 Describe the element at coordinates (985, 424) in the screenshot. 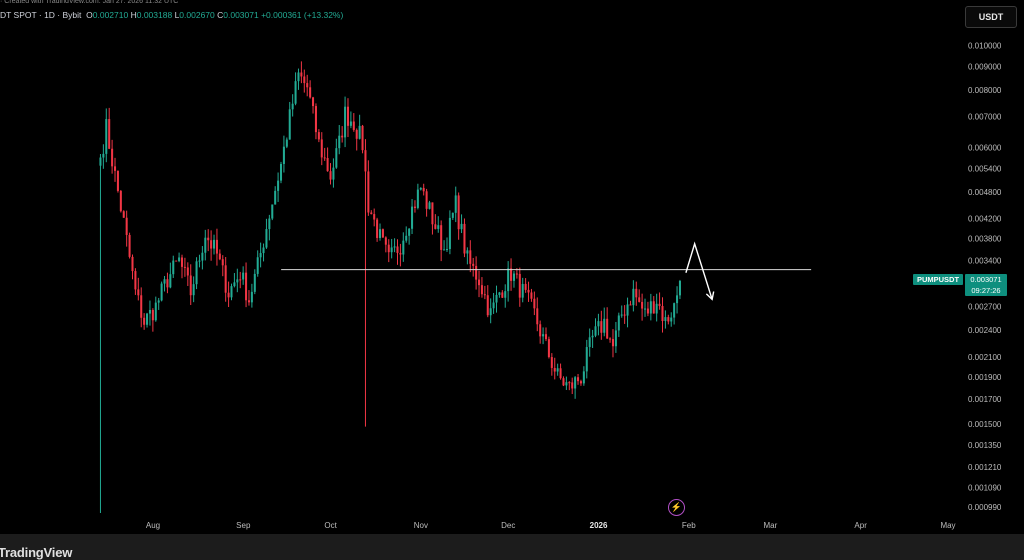

I see `price-tick-label: 0.001500` at that location.